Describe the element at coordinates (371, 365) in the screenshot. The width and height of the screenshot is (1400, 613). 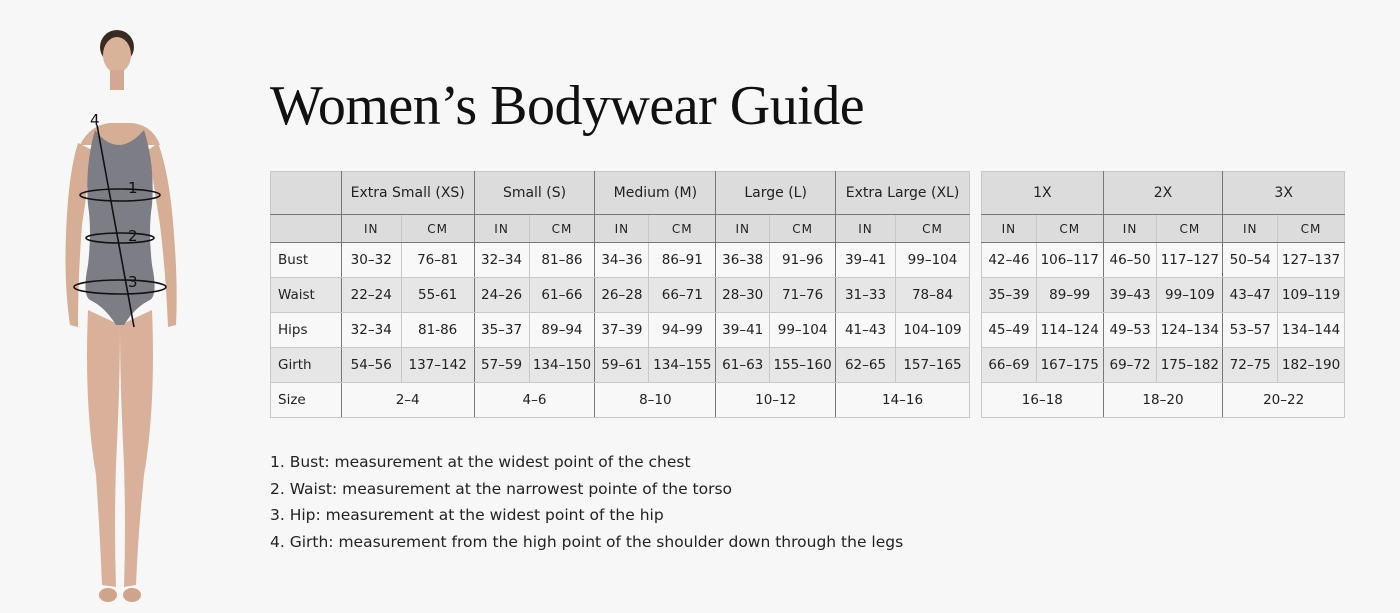
I see `measurement-cell: 54–56` at that location.